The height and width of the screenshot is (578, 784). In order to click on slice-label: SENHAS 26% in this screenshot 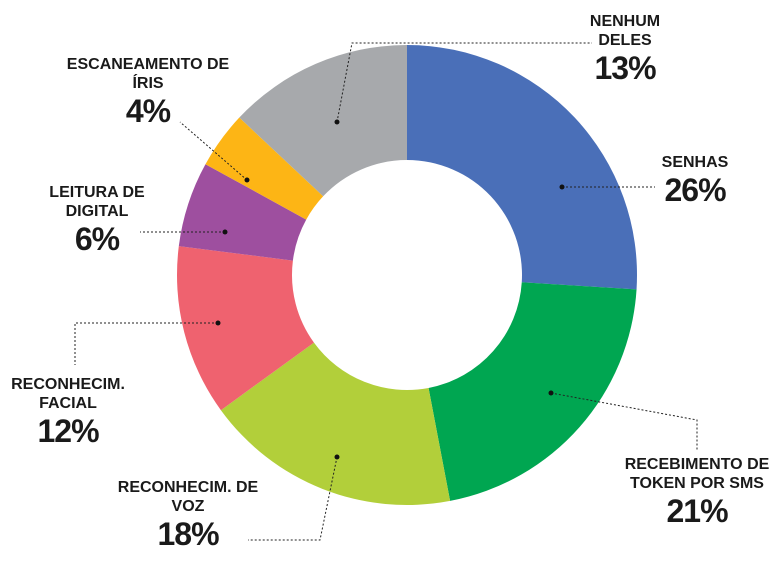, I will do `click(695, 180)`.